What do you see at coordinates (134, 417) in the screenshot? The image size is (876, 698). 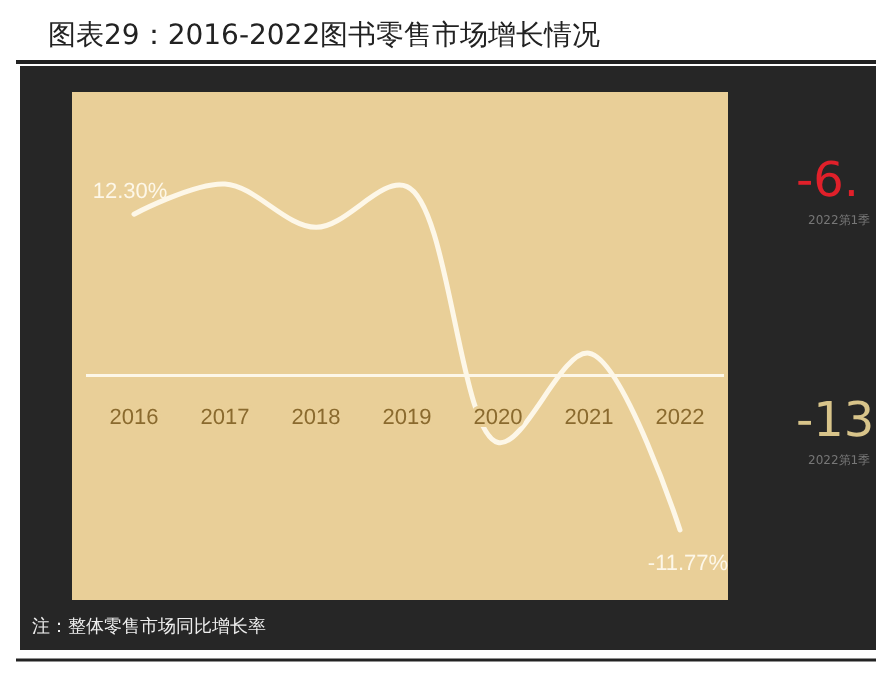 I see `x-tick-label: 2016` at bounding box center [134, 417].